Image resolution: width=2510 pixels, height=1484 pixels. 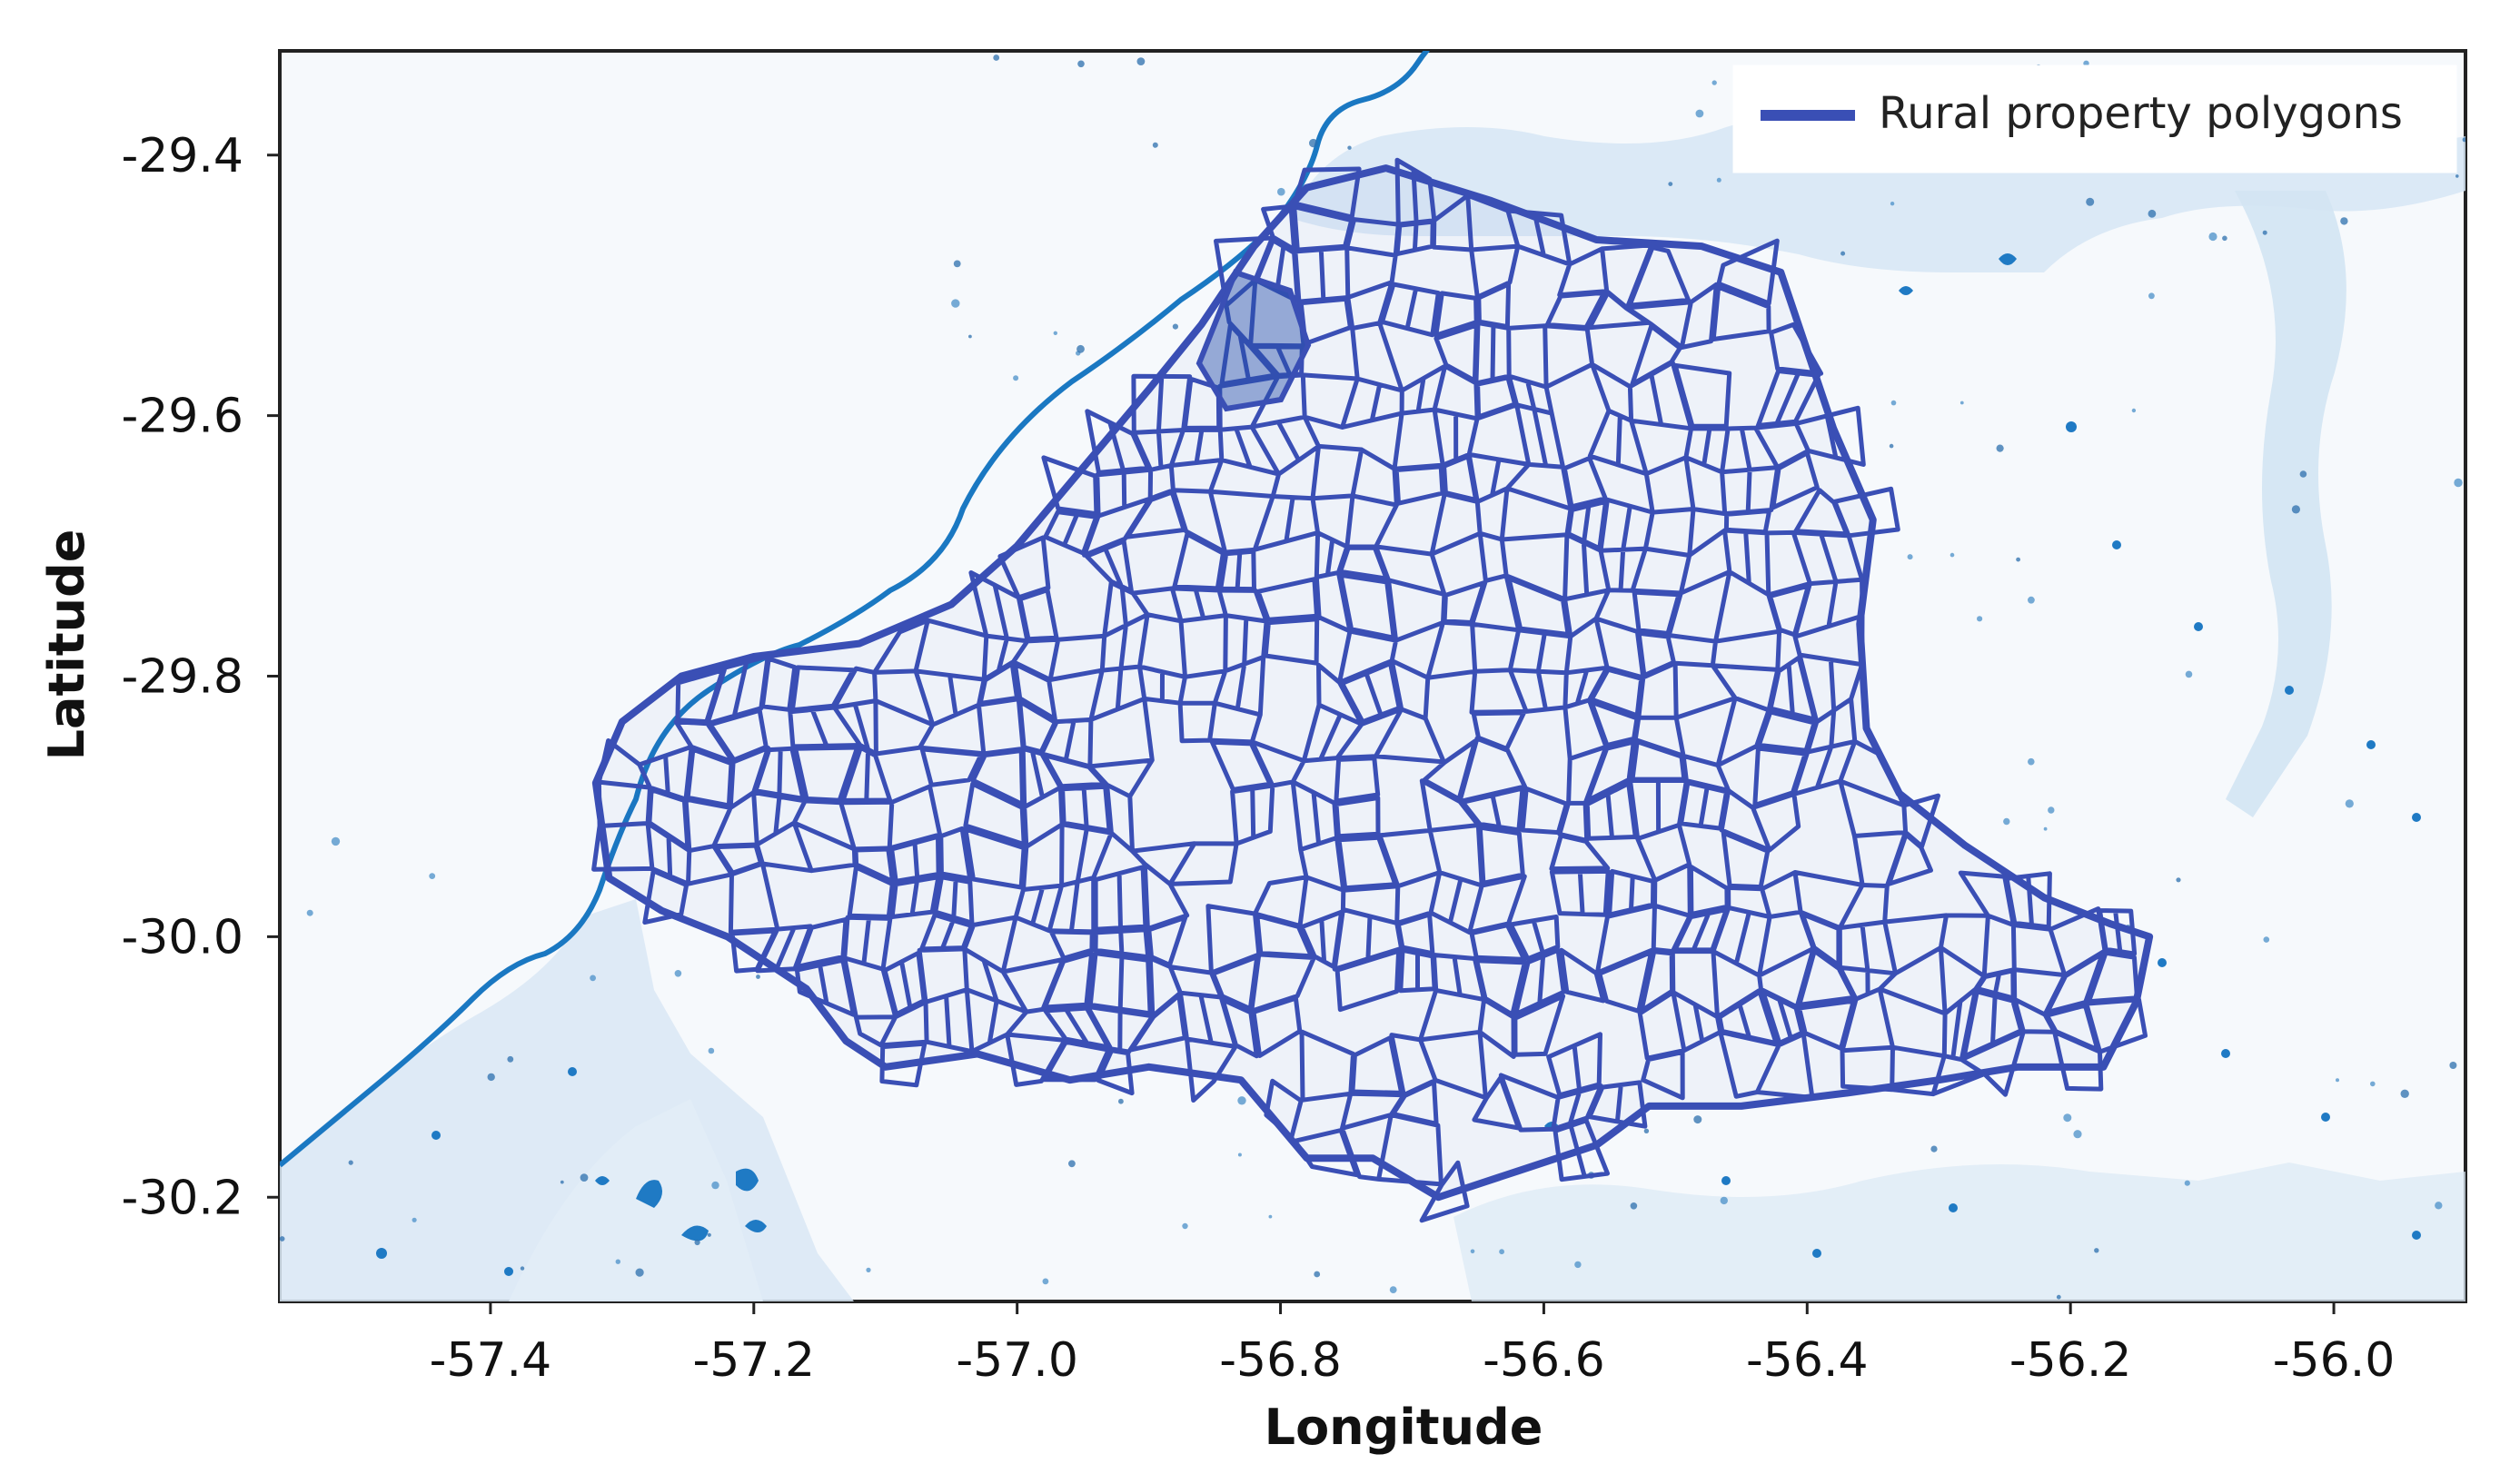 I want to click on x-tick-label: -57.0, so click(x=1017, y=1360).